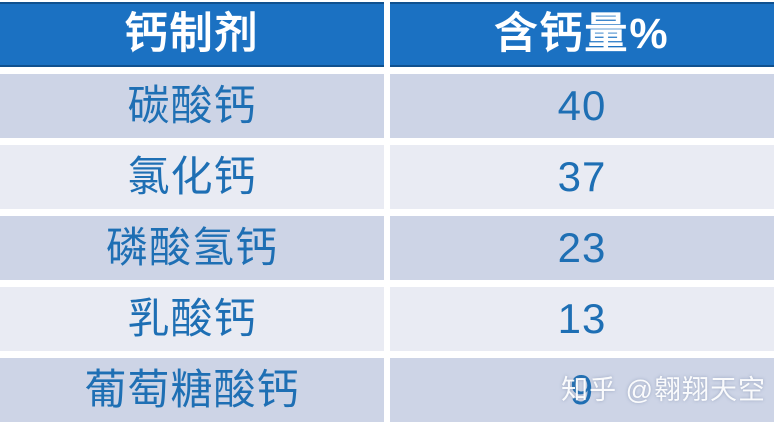 This screenshot has height=423, width=784. What do you see at coordinates (192, 34) in the screenshot?
I see `header-cell-preparation: 钙制剂` at bounding box center [192, 34].